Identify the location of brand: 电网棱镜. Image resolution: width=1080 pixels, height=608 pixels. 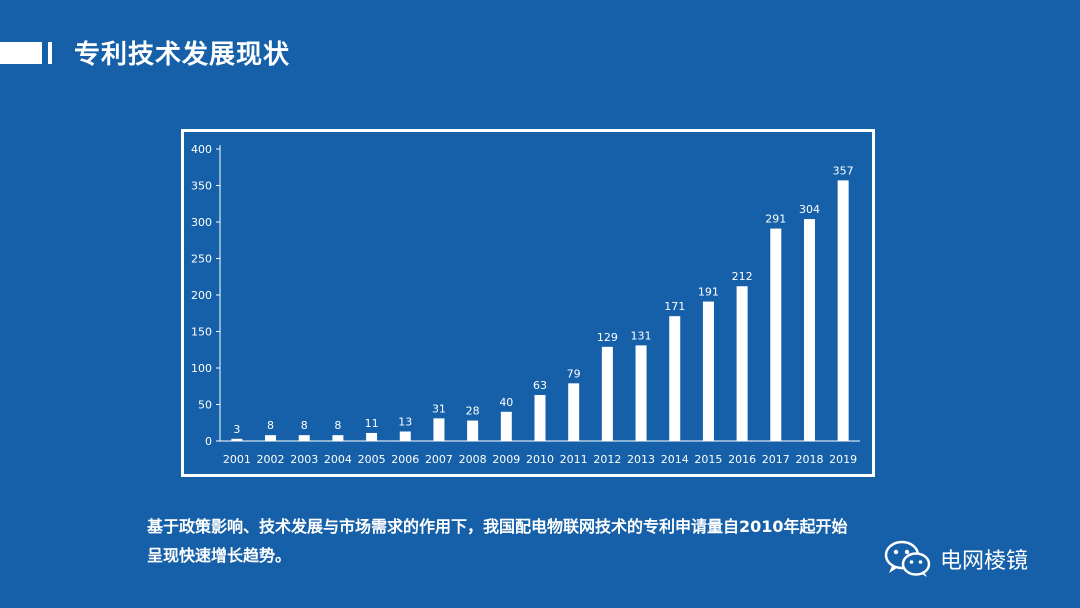
(956, 559).